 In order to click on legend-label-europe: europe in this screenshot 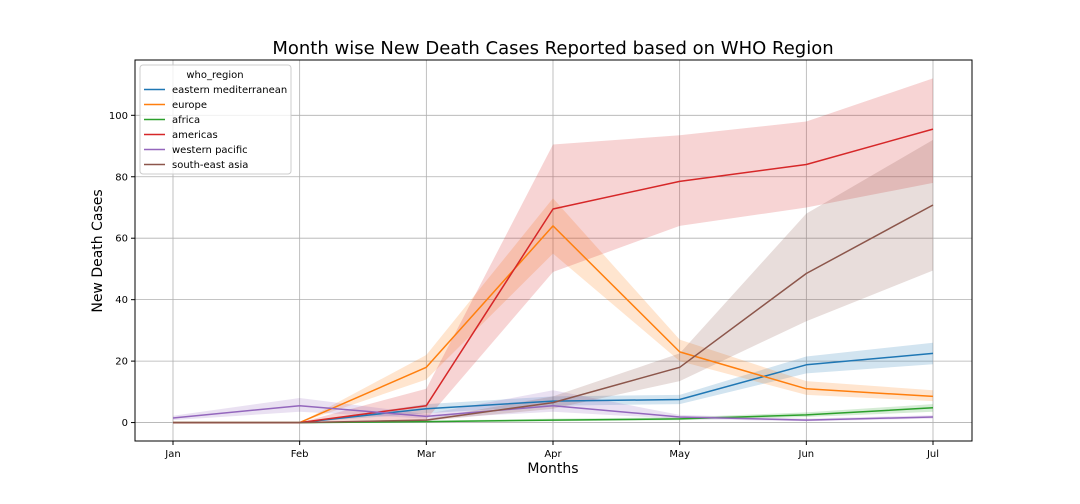, I will do `click(189, 105)`.